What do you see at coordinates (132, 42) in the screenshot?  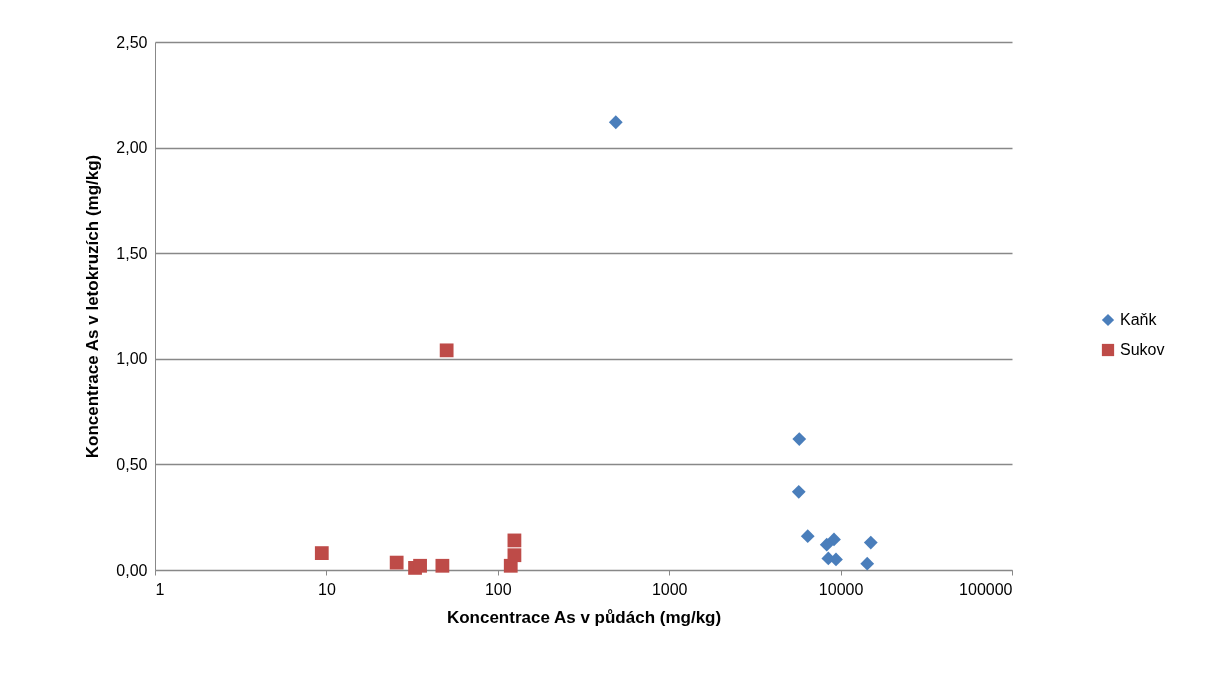 I see `y-tick-label: 2,50` at bounding box center [132, 42].